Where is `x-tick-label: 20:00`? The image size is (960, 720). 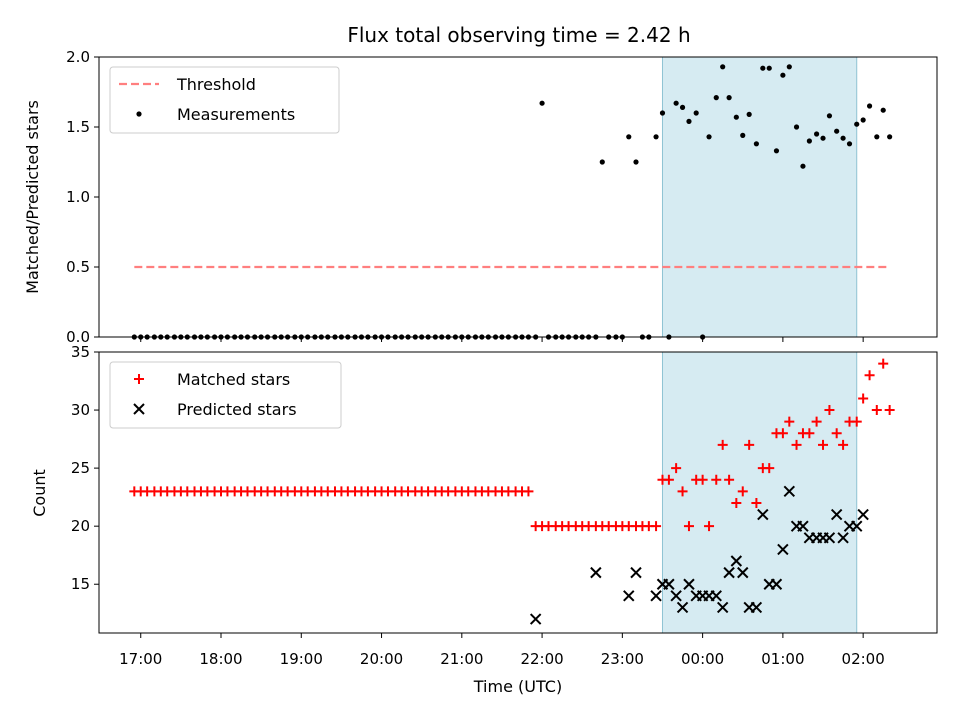 x-tick-label: 20:00 is located at coordinates (381, 659).